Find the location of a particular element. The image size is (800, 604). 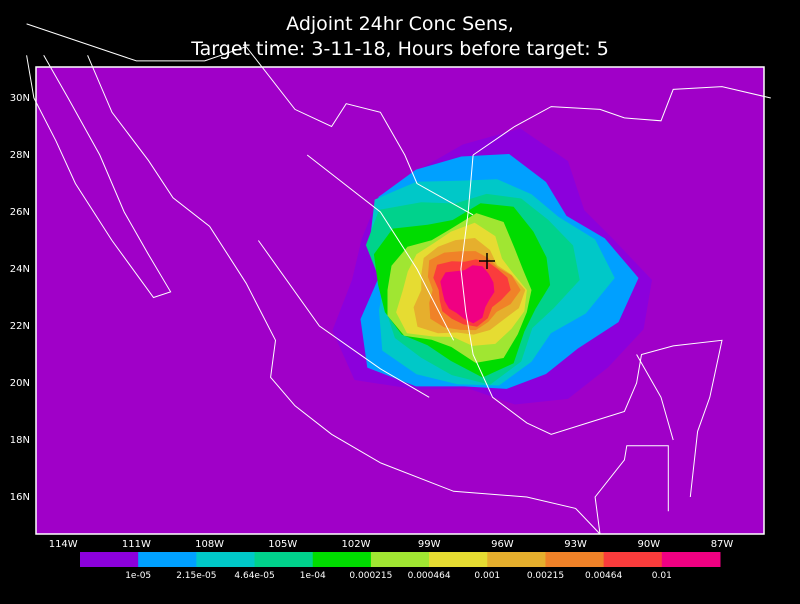

lon-label: 87W is located at coordinates (722, 544).